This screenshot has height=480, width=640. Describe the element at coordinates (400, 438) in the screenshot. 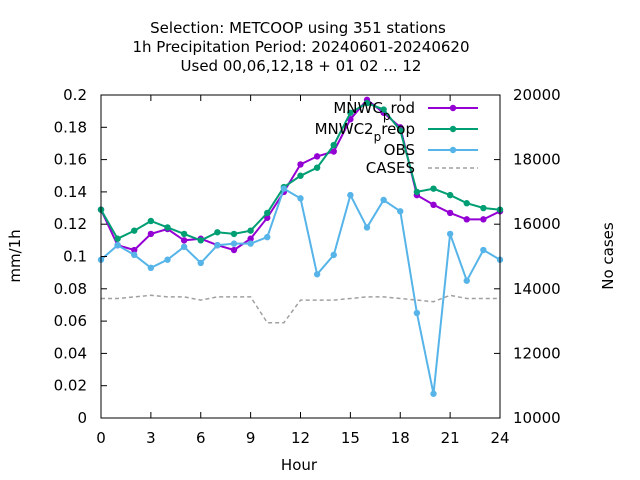

I see `x-tick-label: 18` at that location.